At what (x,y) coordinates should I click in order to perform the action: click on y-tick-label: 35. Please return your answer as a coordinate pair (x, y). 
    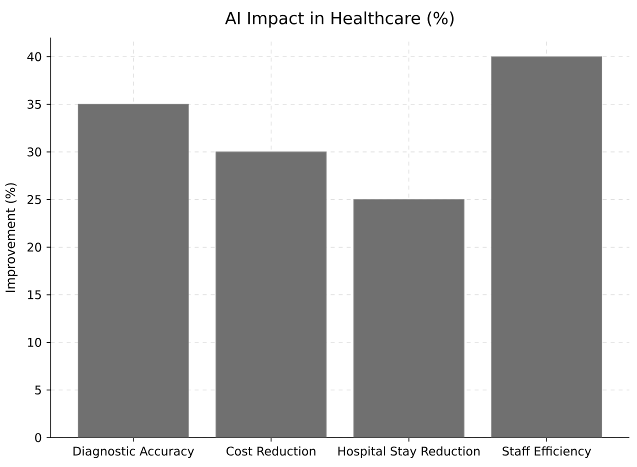
    Looking at the image, I should click on (34, 104).